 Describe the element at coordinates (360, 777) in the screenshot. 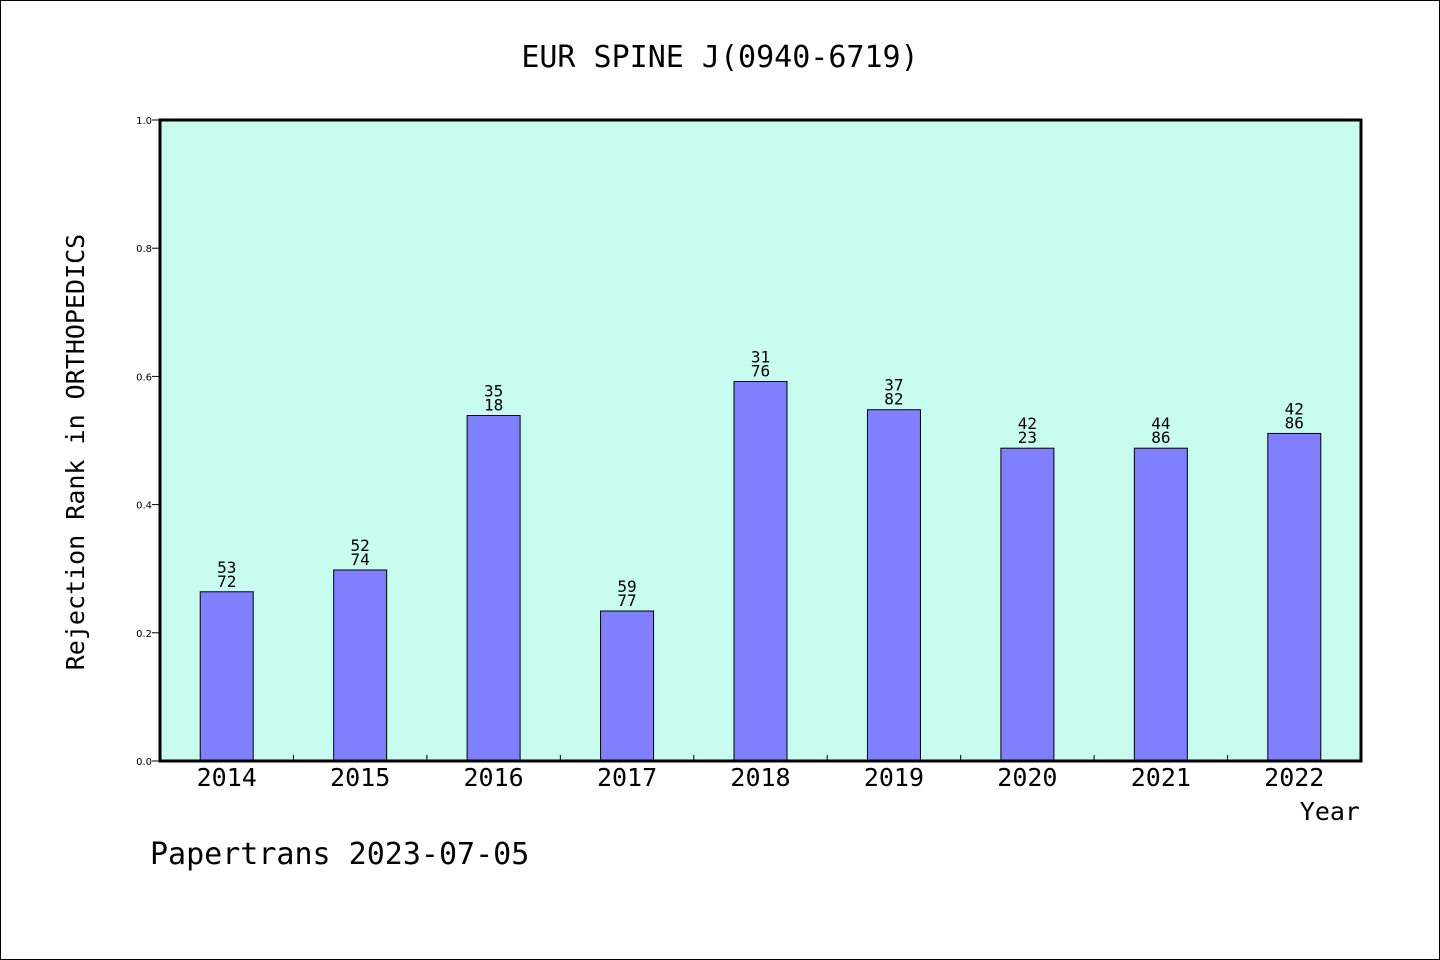

I see `x-tick-label: 2015` at that location.